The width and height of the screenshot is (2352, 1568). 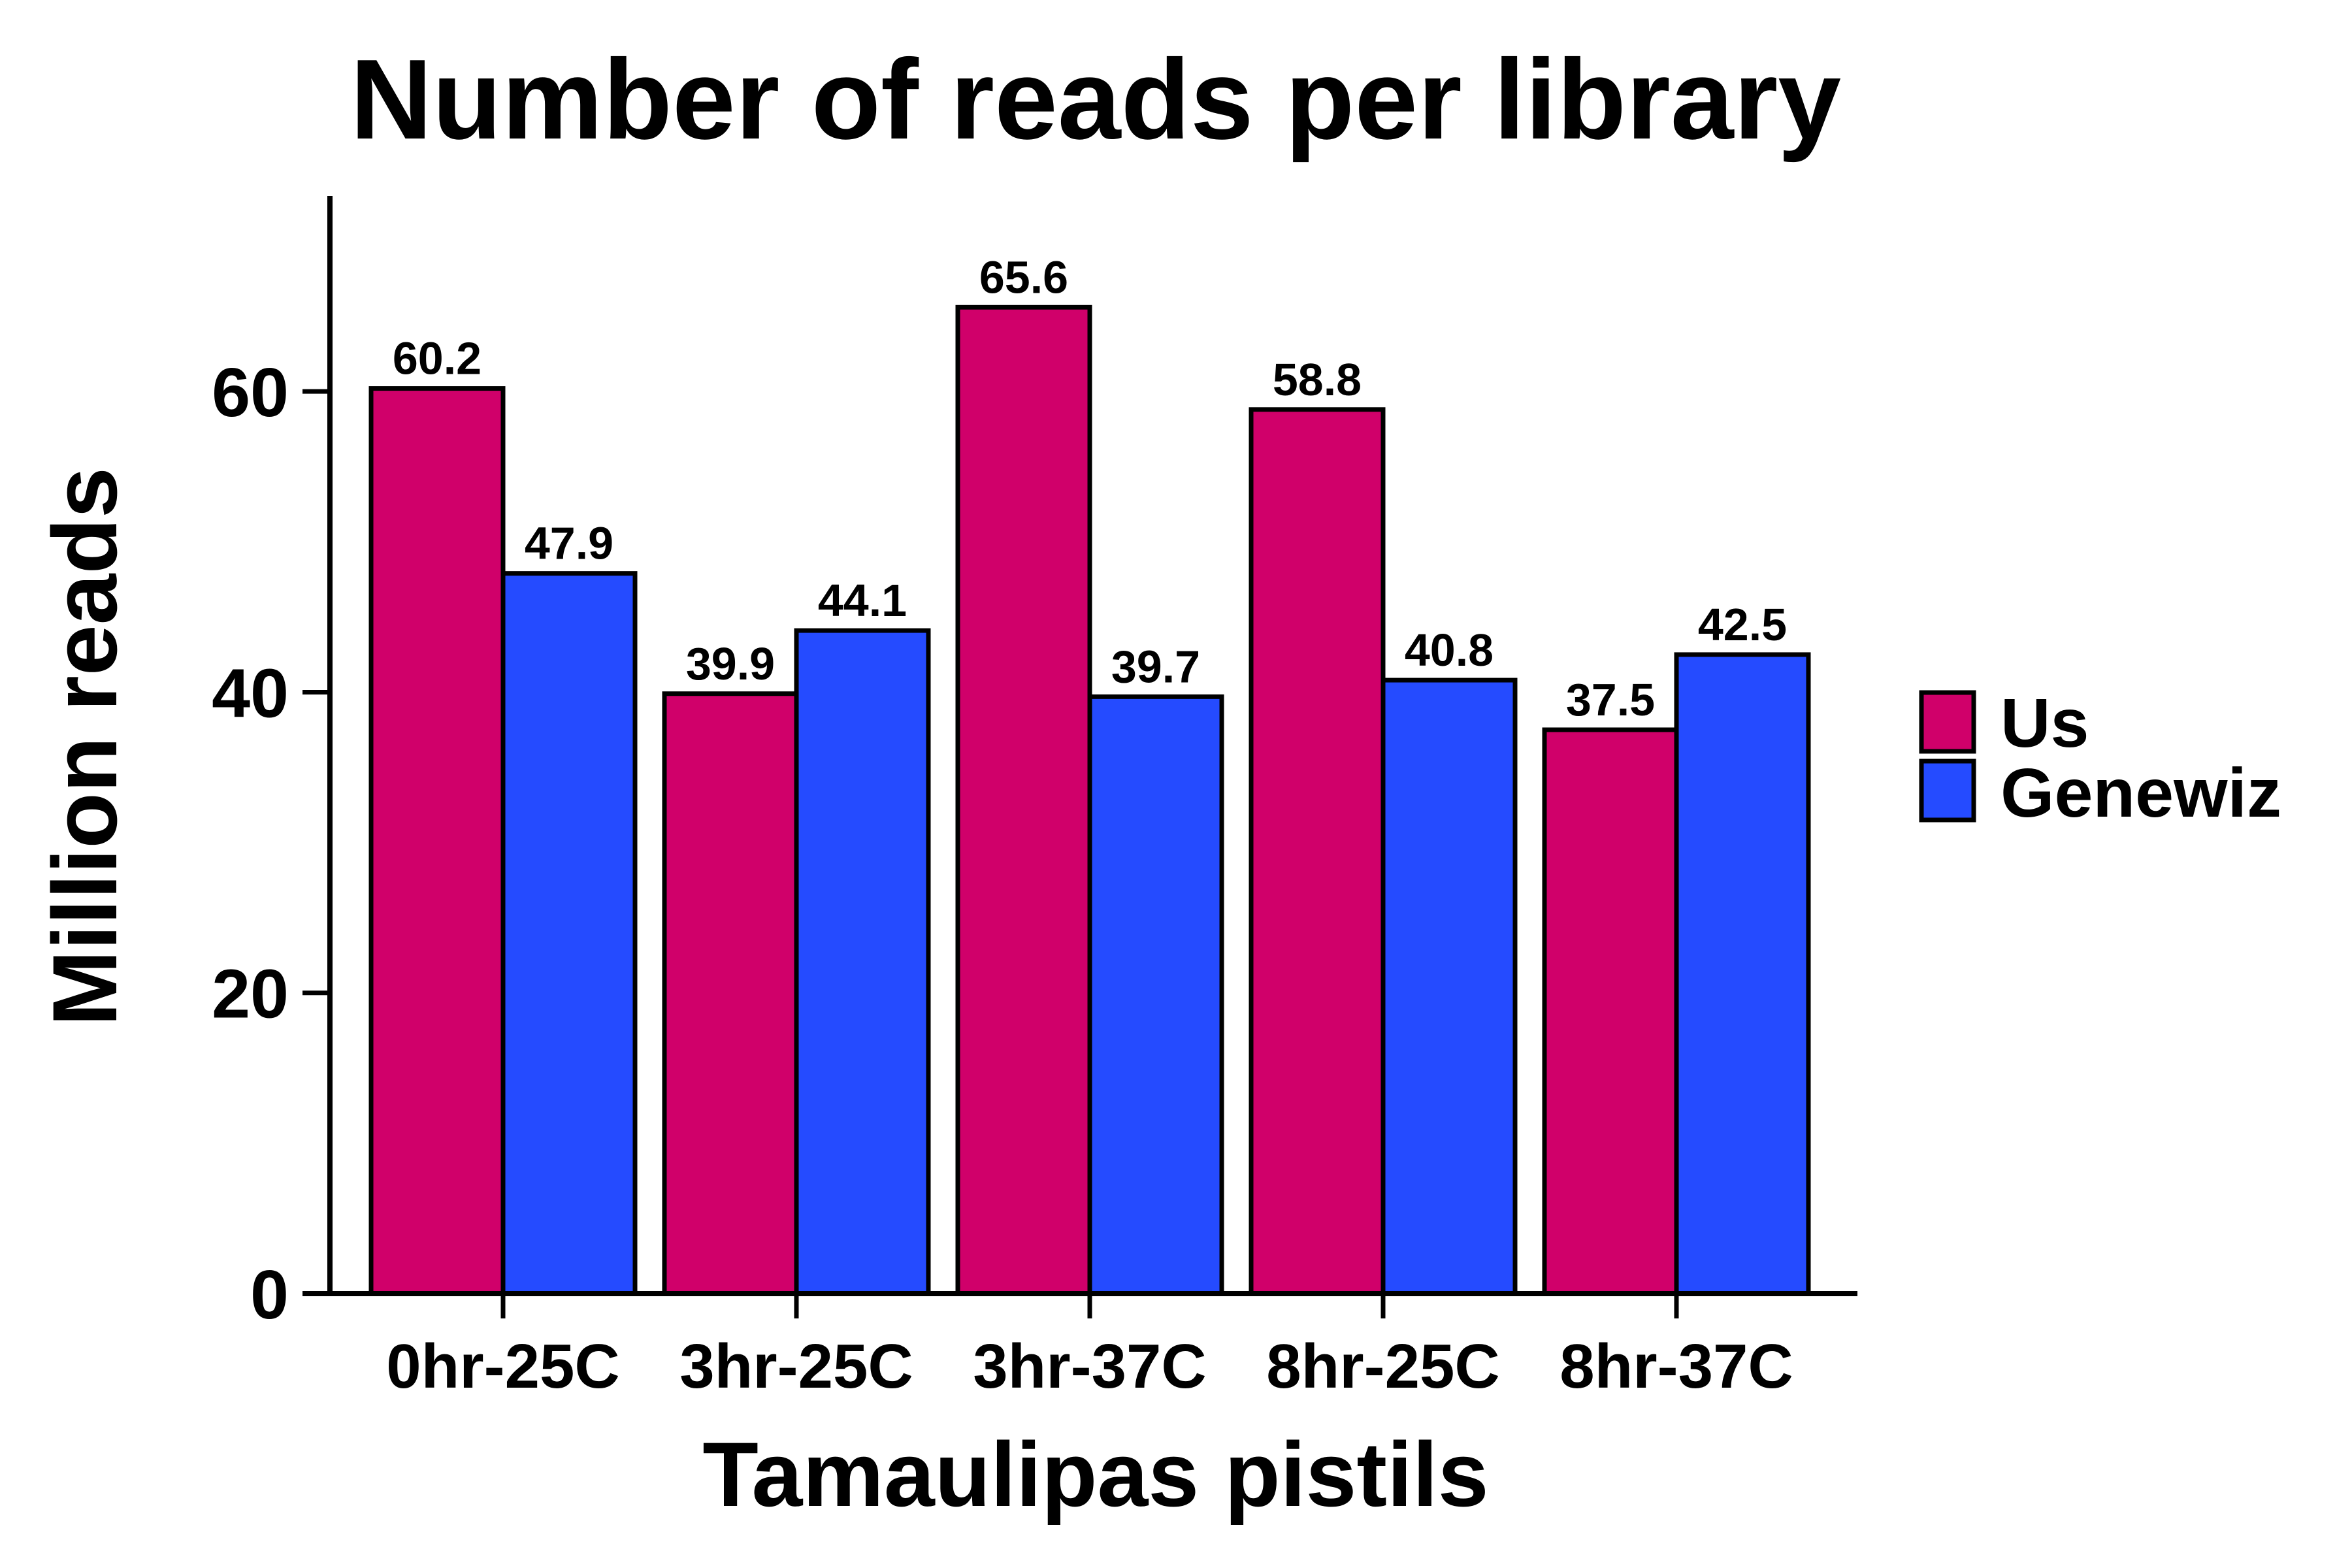 I want to click on bar-genewiz-0hr-25c, so click(x=569, y=933).